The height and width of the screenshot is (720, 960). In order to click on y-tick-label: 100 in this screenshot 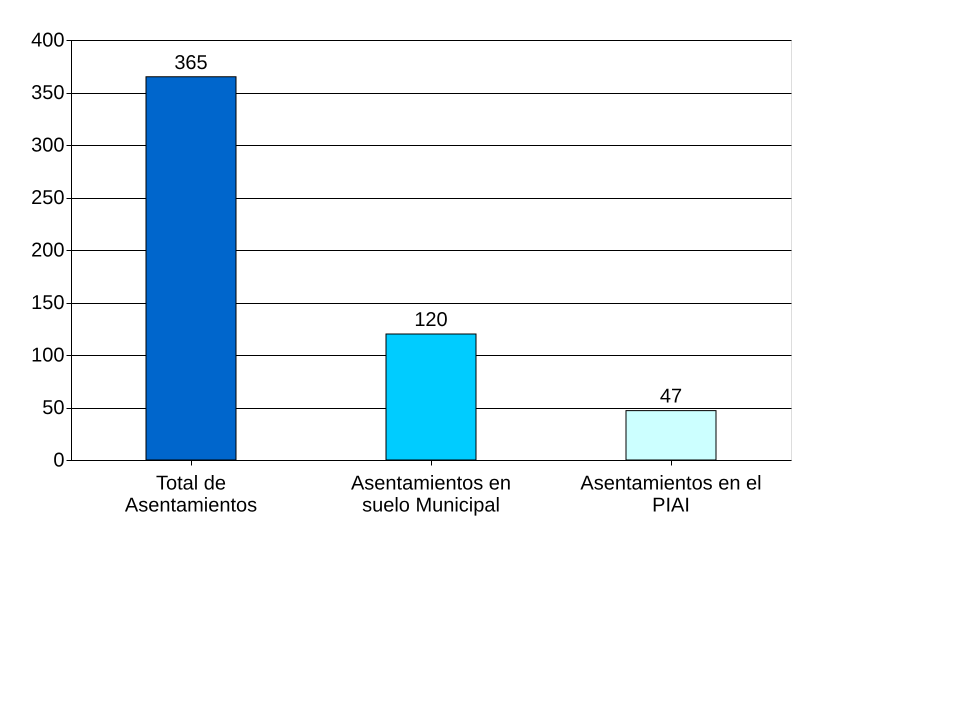, I will do `click(47, 355)`.